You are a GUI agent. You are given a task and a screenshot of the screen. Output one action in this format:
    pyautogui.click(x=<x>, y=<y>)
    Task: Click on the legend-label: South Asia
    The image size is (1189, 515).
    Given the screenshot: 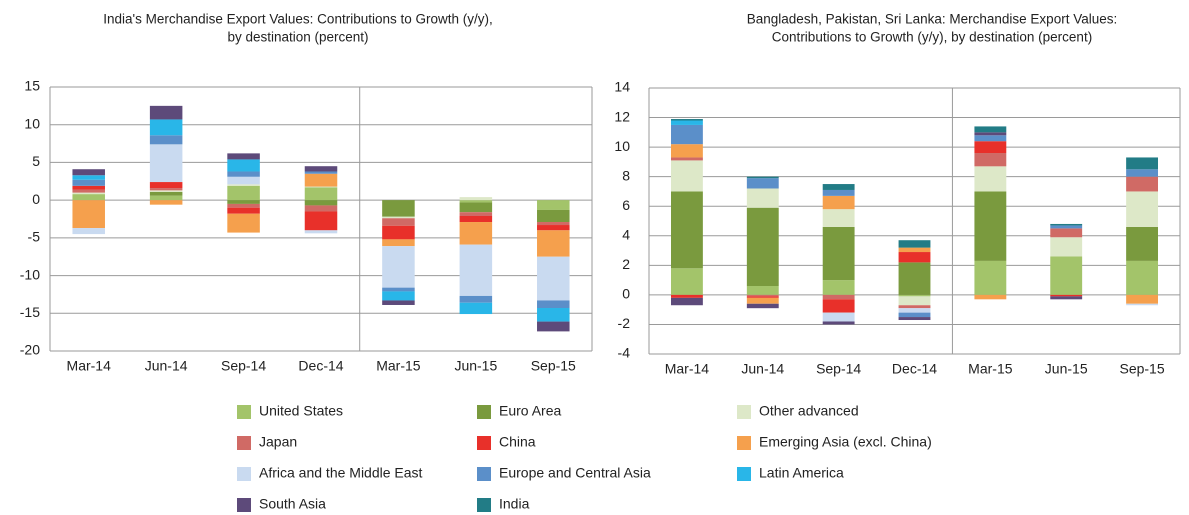 What is the action you would take?
    pyautogui.click(x=292, y=504)
    